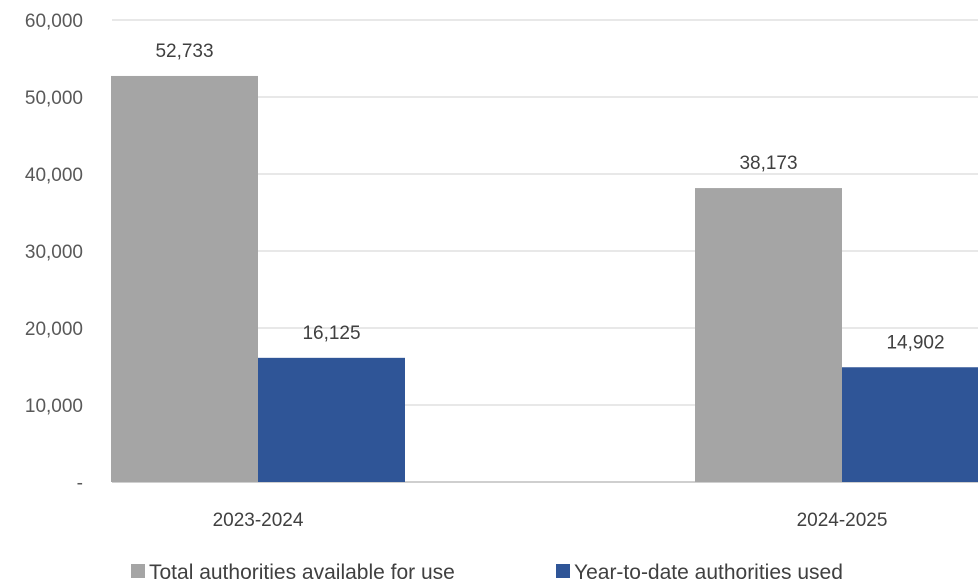 The image size is (978, 582). What do you see at coordinates (550, 520) in the screenshot?
I see `x-axis-category-labels: 2023-2024 2024-2025` at bounding box center [550, 520].